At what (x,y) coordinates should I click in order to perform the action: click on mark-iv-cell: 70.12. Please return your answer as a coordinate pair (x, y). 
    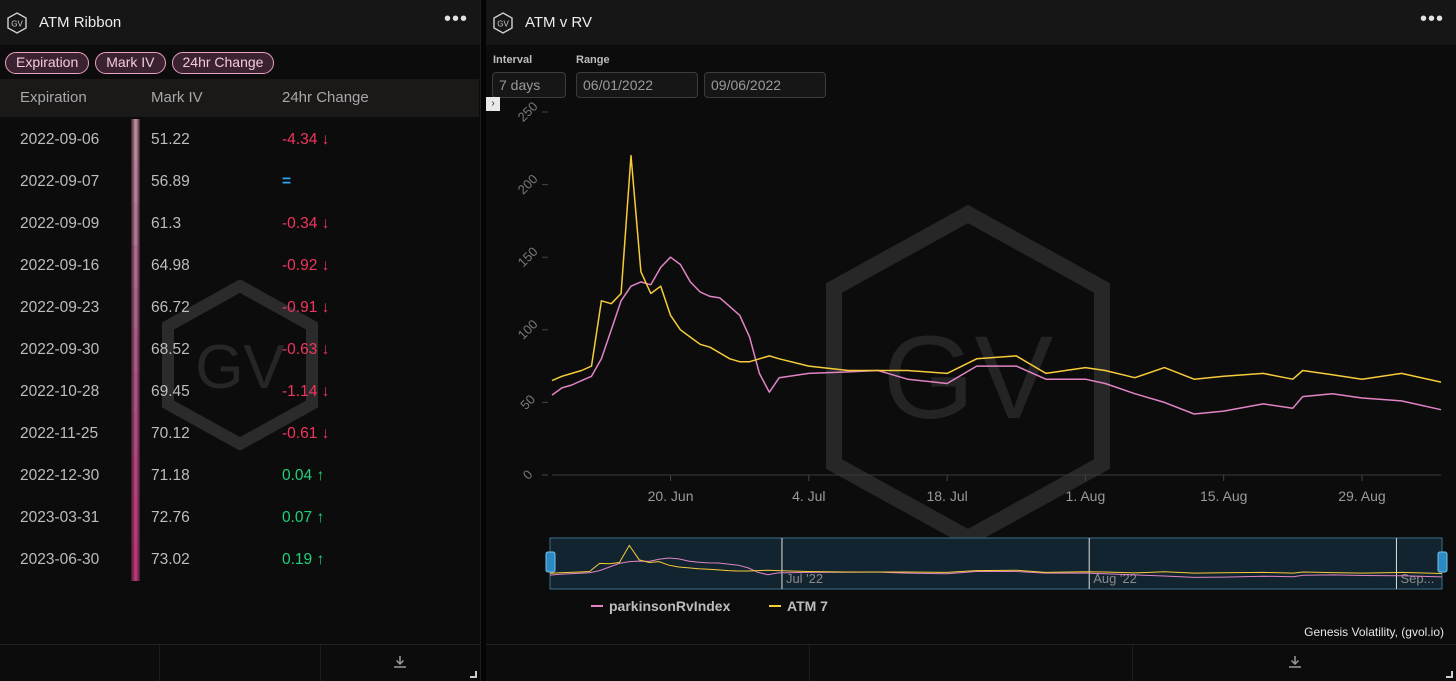
    Looking at the image, I should click on (170, 433).